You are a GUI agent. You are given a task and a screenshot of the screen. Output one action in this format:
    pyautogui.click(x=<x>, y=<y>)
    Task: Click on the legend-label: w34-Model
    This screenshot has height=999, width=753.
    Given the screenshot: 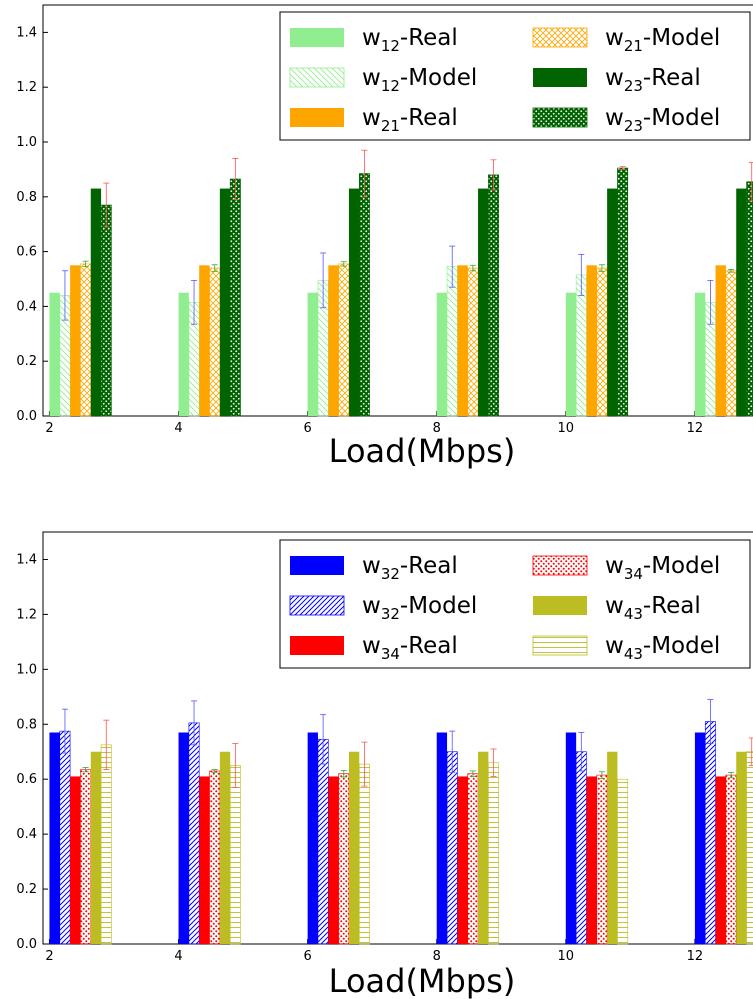 What is the action you would take?
    pyautogui.click(x=662, y=568)
    